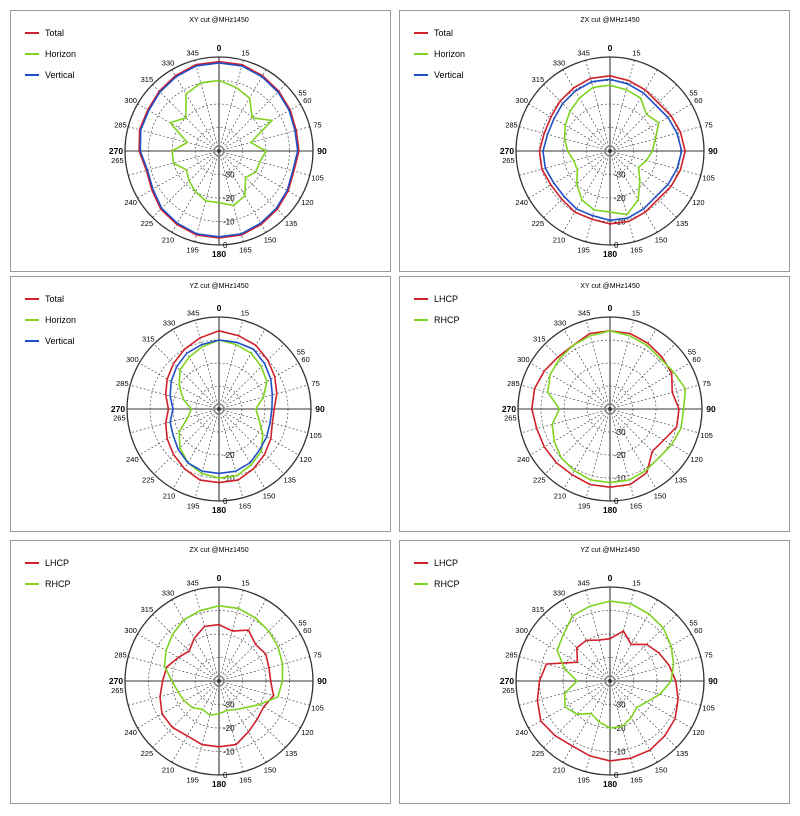 The width and height of the screenshot is (800, 816). I want to click on series-line-total, so click(612, 150).